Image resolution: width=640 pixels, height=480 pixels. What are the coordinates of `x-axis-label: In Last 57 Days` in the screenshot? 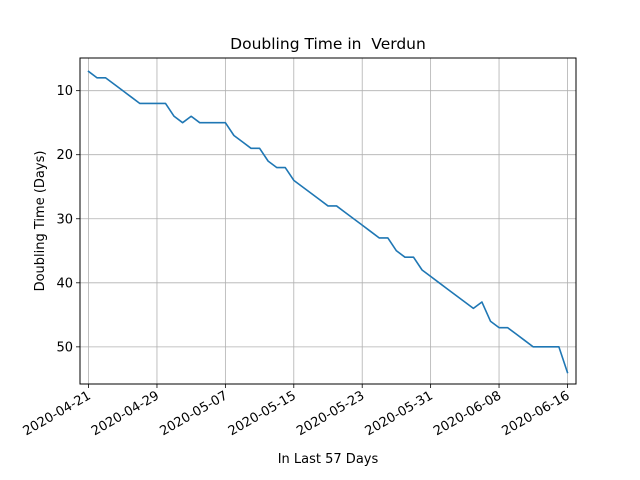 It's located at (328, 459).